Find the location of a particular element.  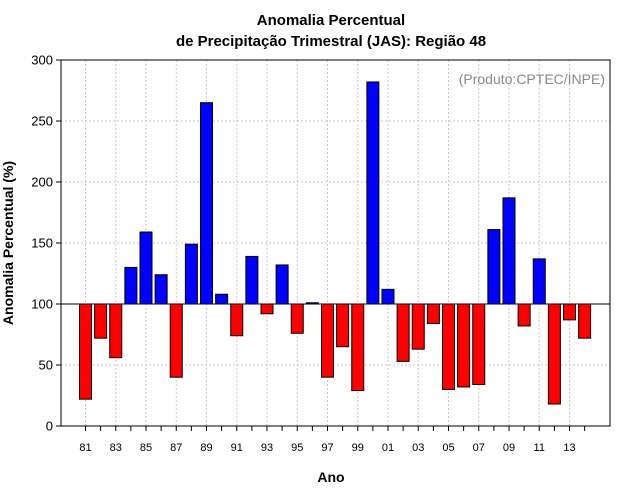

x-tick-label: 97 is located at coordinates (327, 448).